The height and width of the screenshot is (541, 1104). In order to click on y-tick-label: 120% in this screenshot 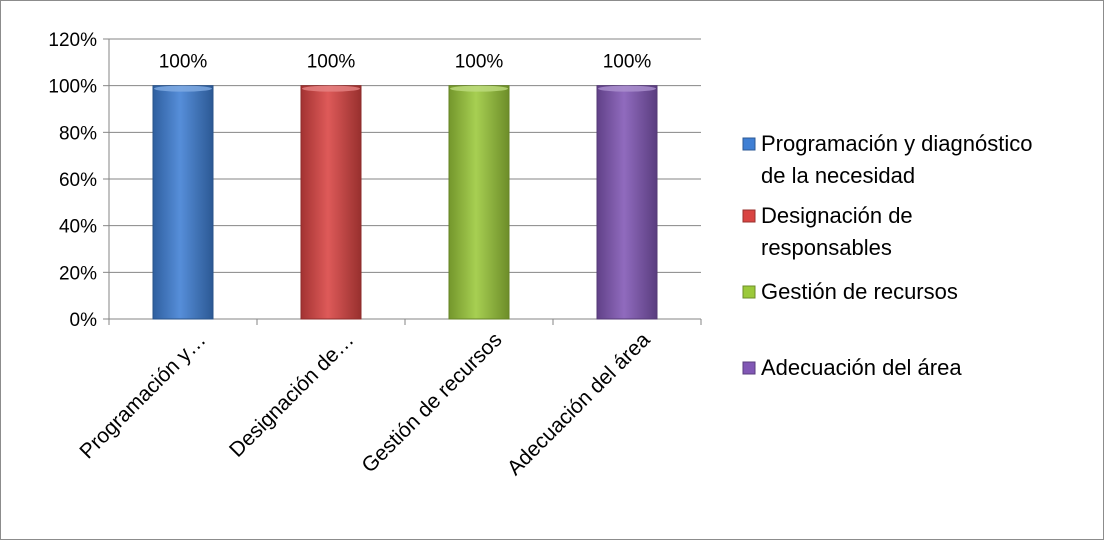, I will do `click(72, 40)`.